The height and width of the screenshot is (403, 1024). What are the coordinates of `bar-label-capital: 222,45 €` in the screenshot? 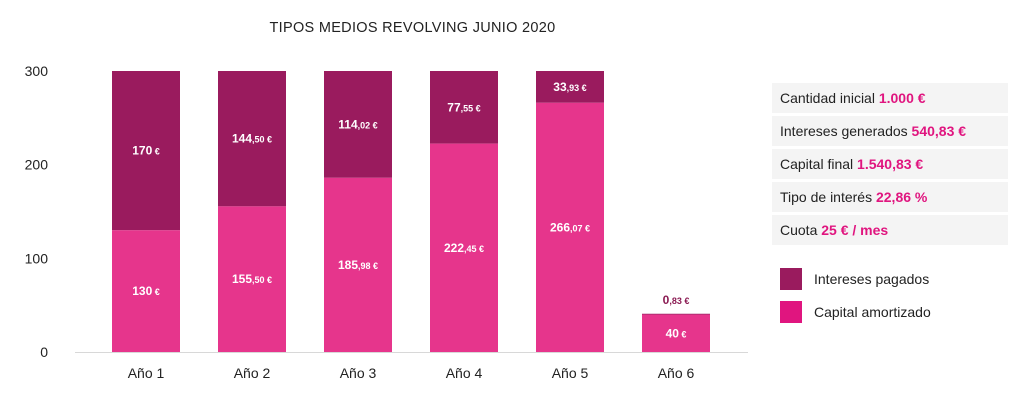 It's located at (464, 248).